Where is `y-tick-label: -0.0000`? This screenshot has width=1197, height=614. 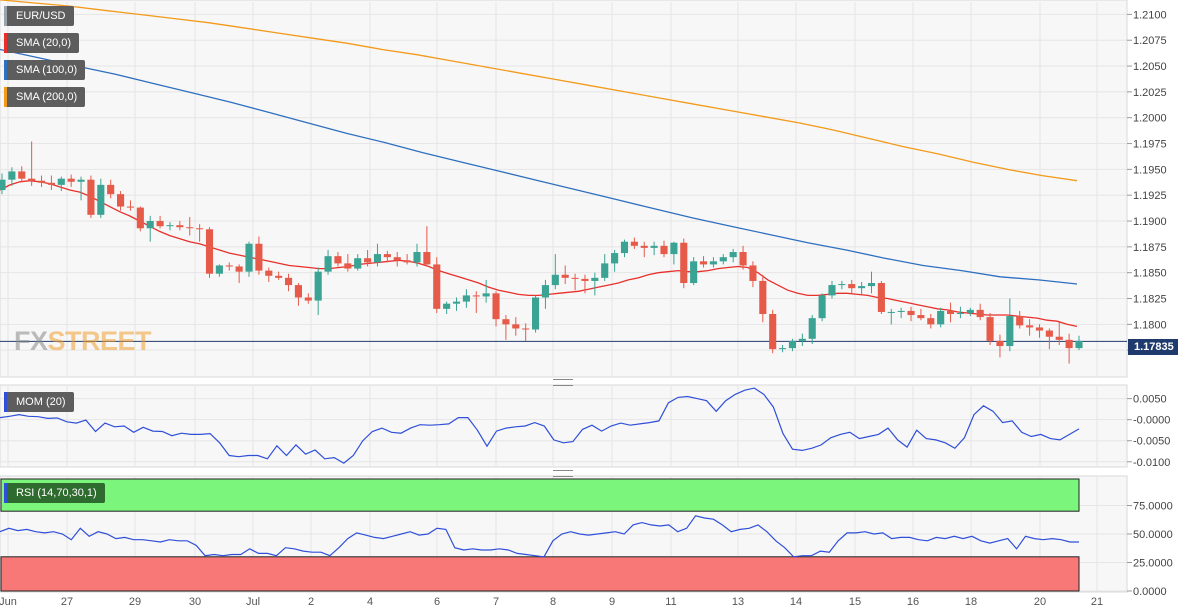 y-tick-label: -0.0000 is located at coordinates (1151, 421).